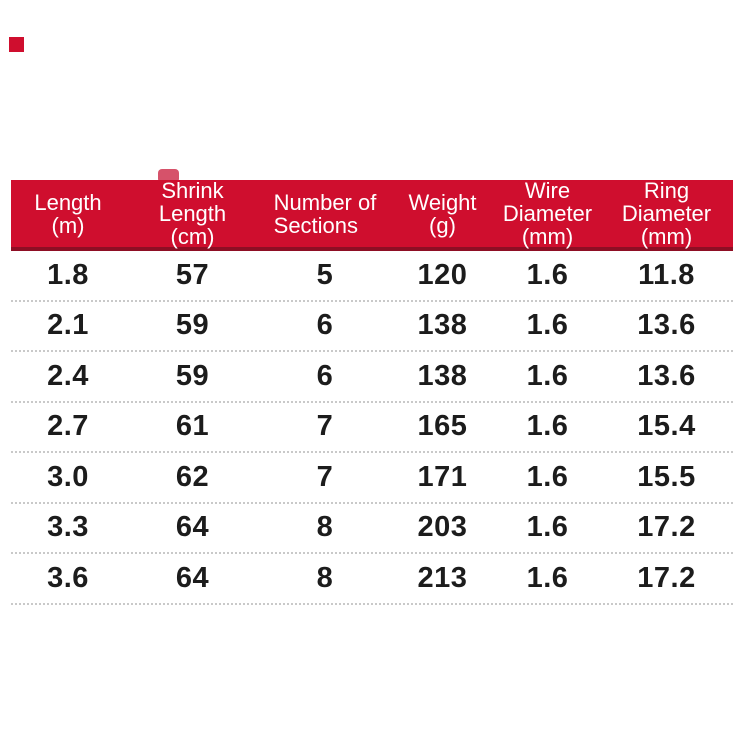 This screenshot has width=750, height=750. Describe the element at coordinates (442, 426) in the screenshot. I see `table-cell-weight: 165` at that location.